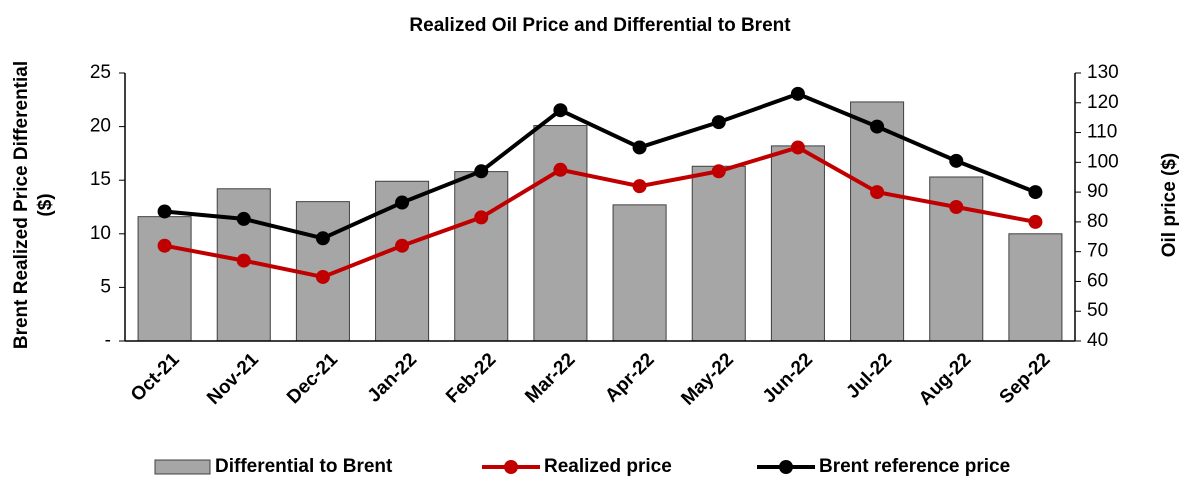  I want to click on legend-label: Brent reference price, so click(914, 466).